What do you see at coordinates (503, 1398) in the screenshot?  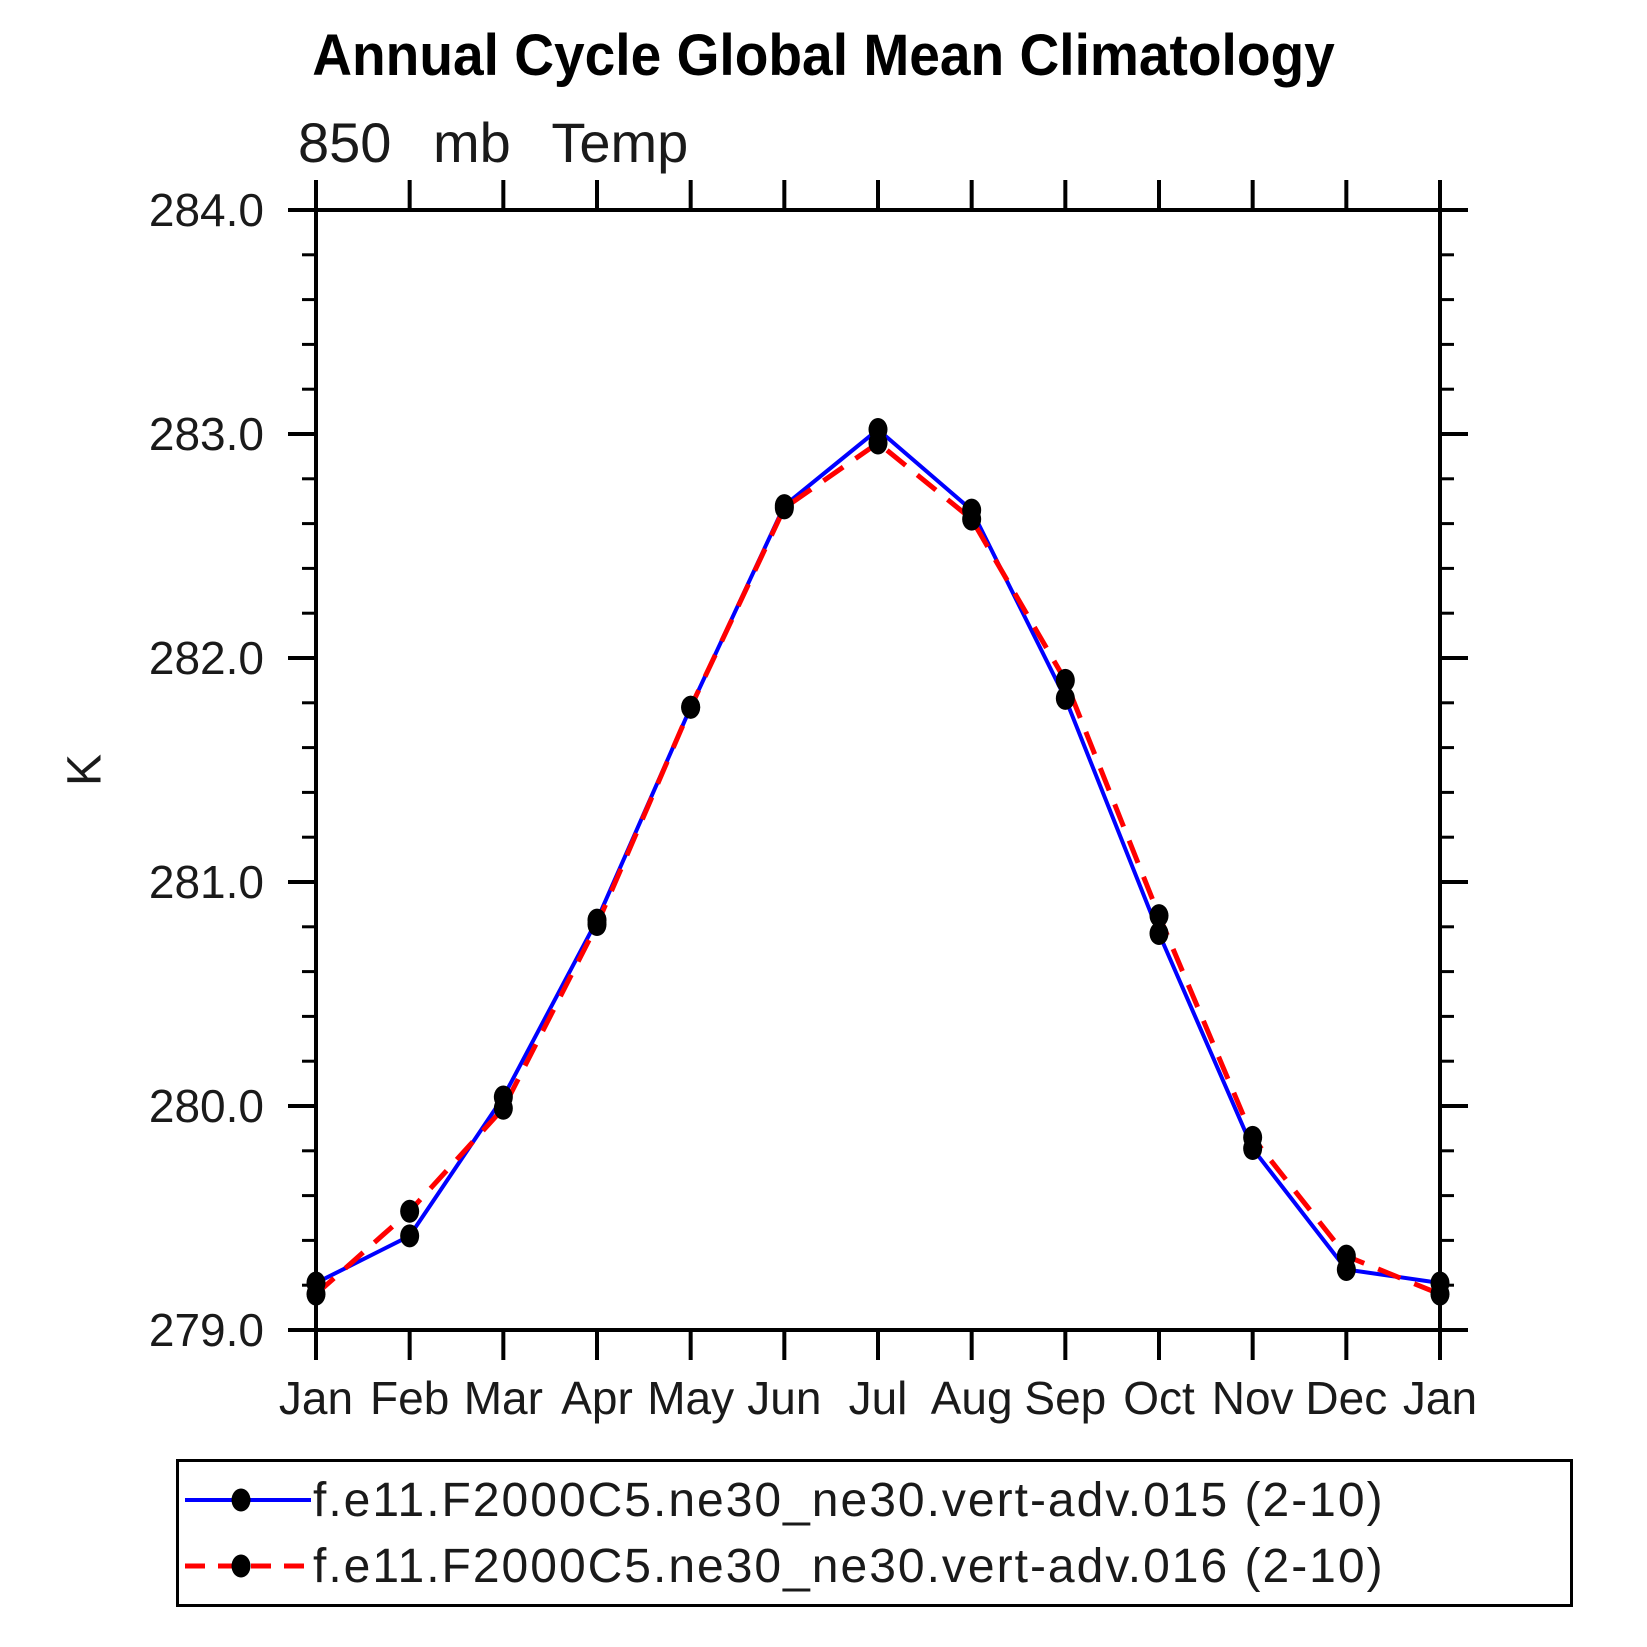 I see `x-tick-label: Mar` at bounding box center [503, 1398].